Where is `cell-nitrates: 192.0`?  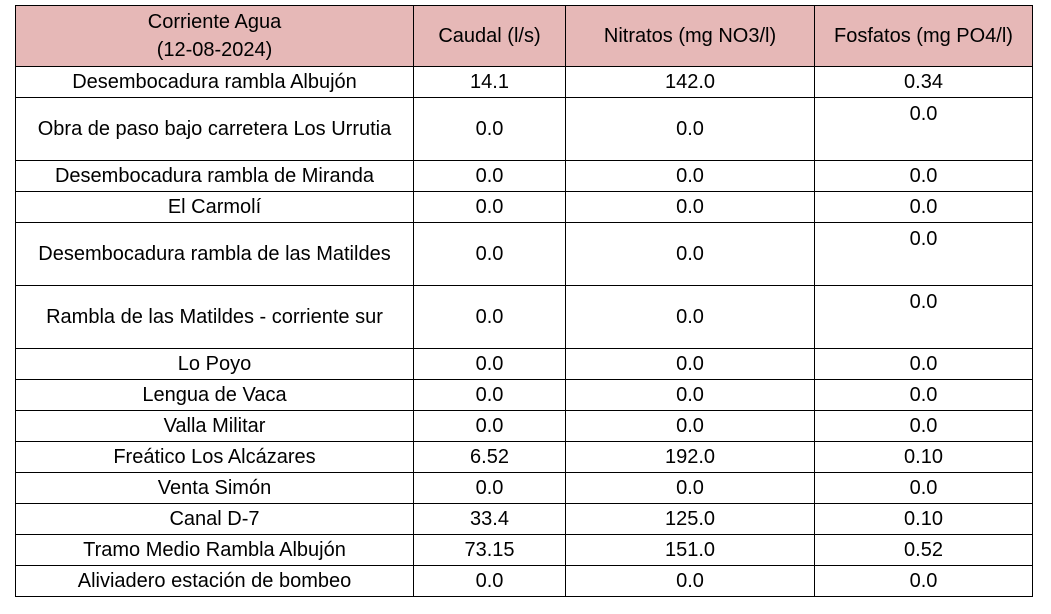
cell-nitrates: 192.0 is located at coordinates (690, 457).